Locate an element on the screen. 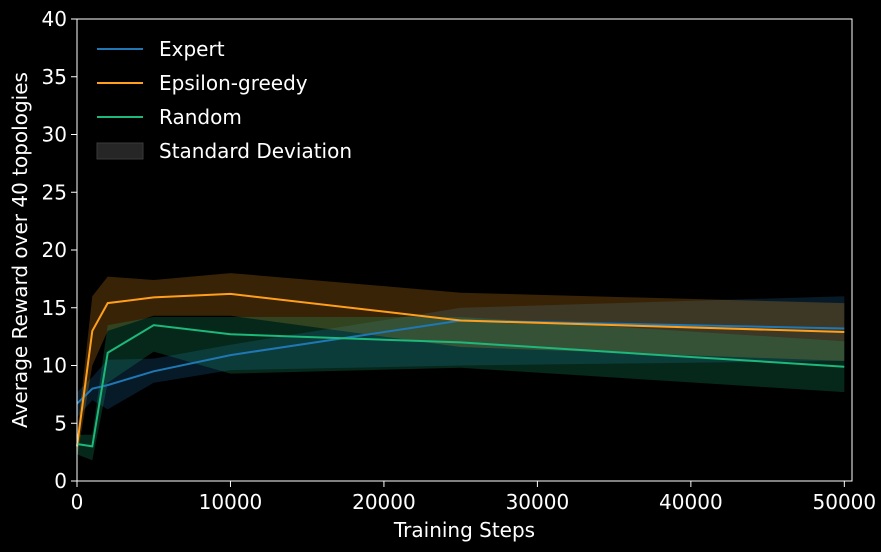 This screenshot has height=552, width=881. x-axis-label: Training Steps is located at coordinates (464, 530).